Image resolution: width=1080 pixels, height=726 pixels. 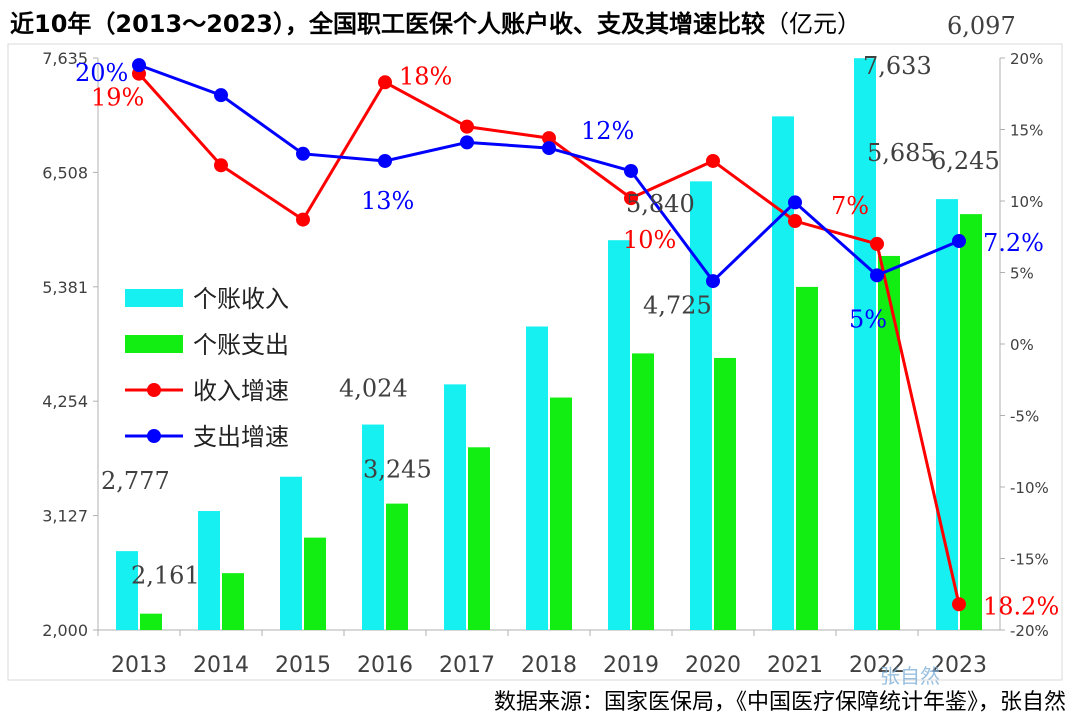 What do you see at coordinates (1024, 417) in the screenshot?
I see `right-tick-label: -5%` at bounding box center [1024, 417].